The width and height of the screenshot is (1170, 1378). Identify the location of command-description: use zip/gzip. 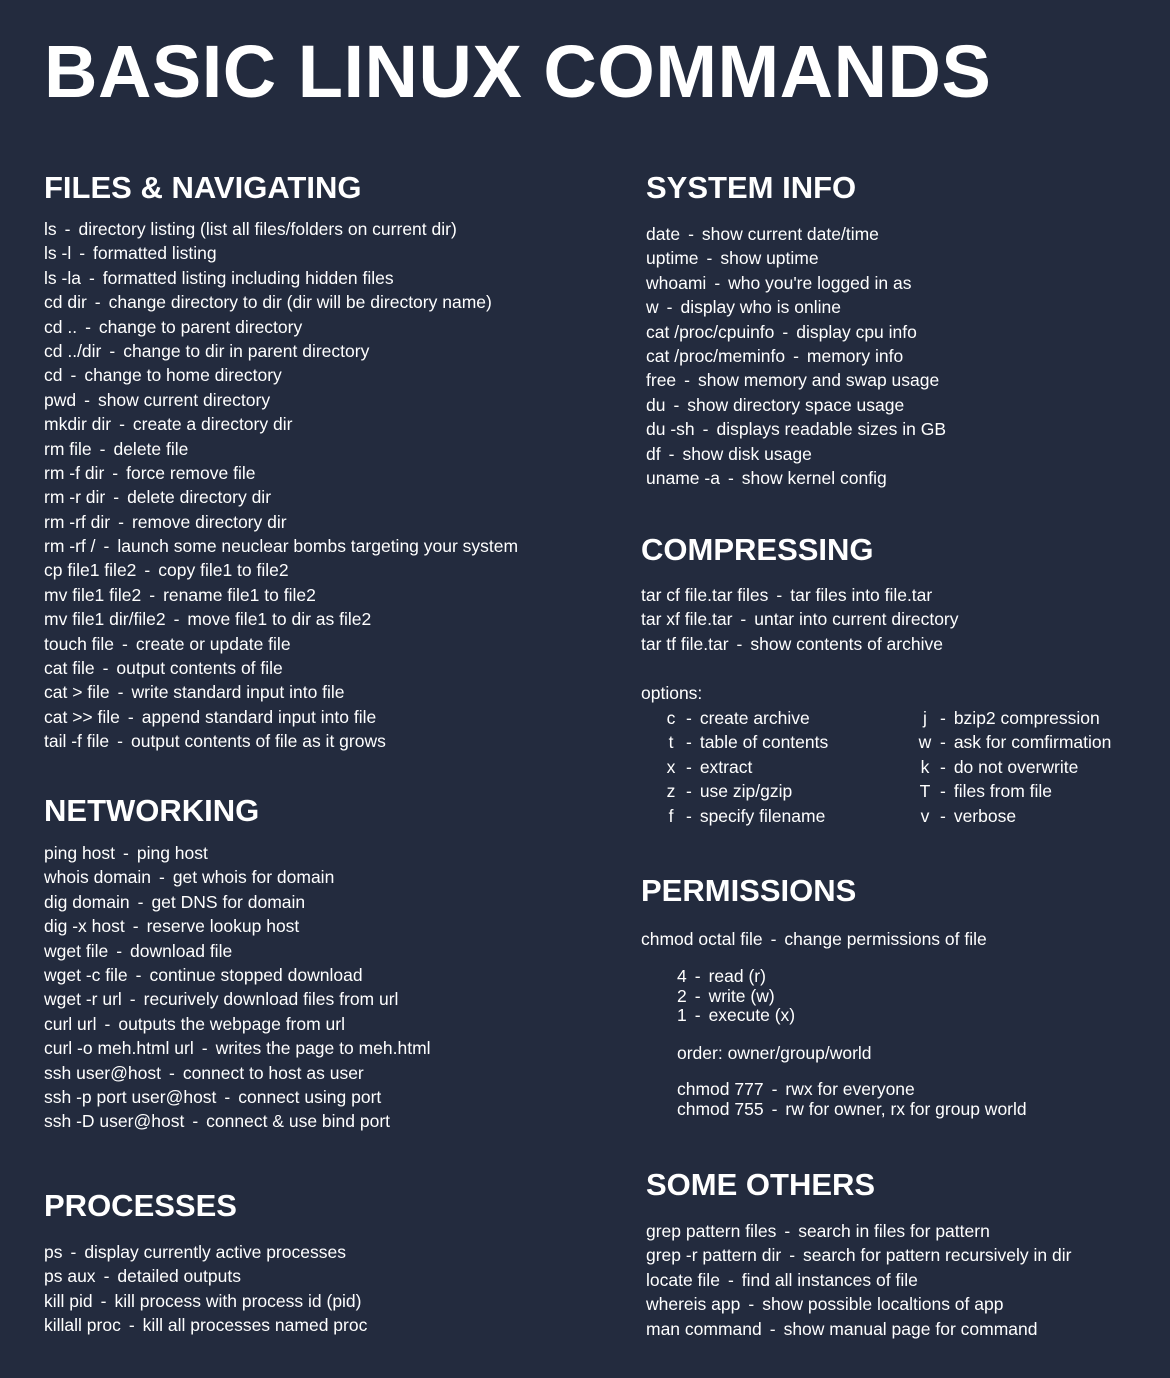
(746, 791).